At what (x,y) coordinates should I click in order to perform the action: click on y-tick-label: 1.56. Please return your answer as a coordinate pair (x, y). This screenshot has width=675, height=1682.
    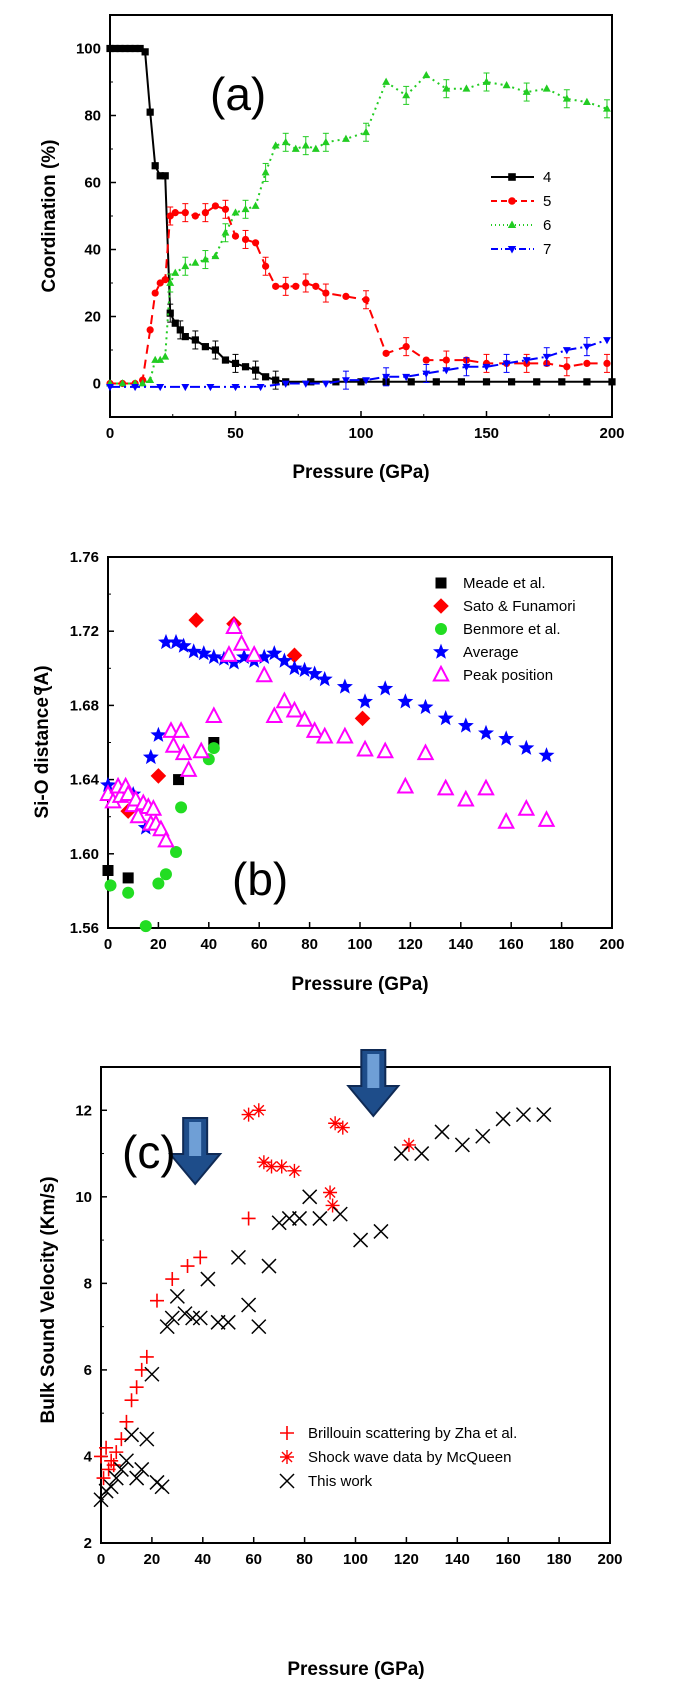
    Looking at the image, I should click on (84, 928).